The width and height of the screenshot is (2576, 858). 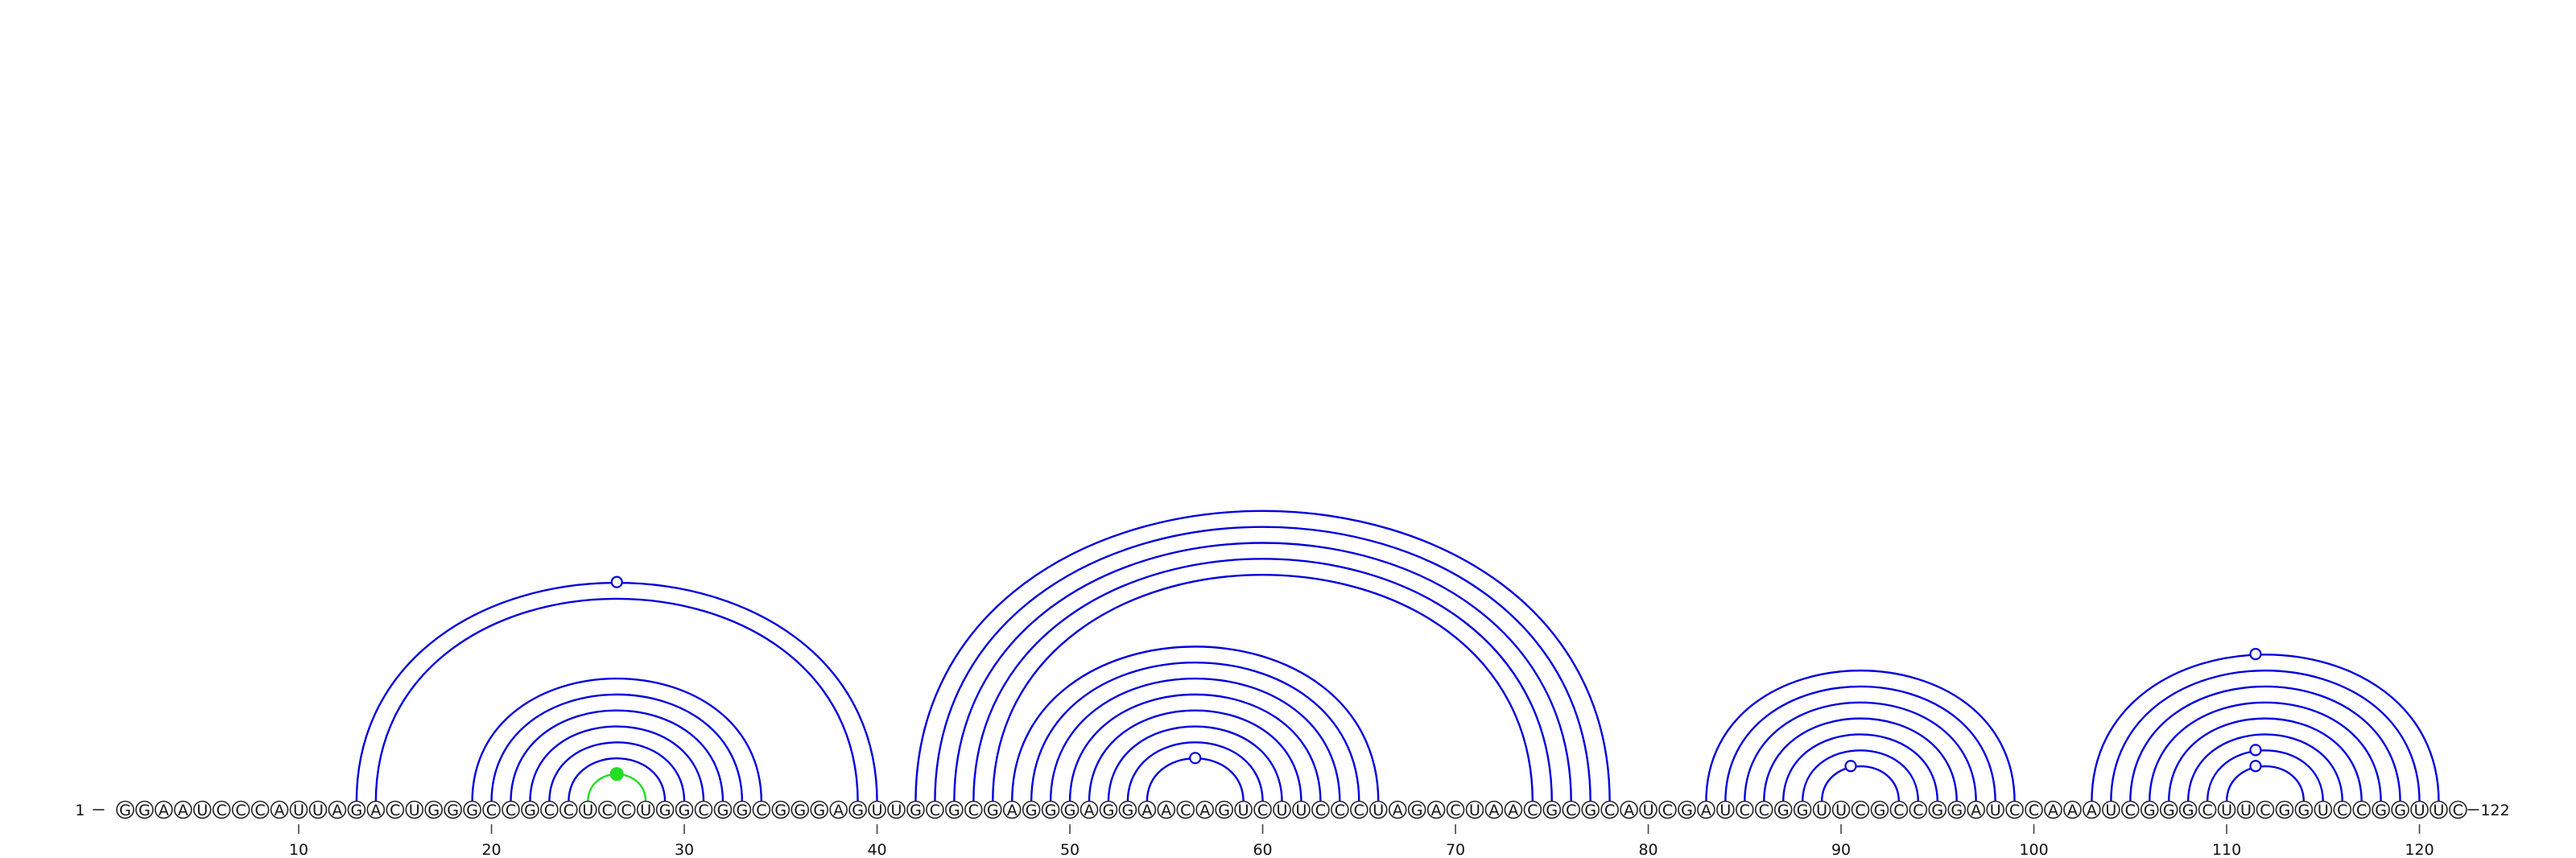 I want to click on axis-tick-label: 30, so click(x=684, y=850).